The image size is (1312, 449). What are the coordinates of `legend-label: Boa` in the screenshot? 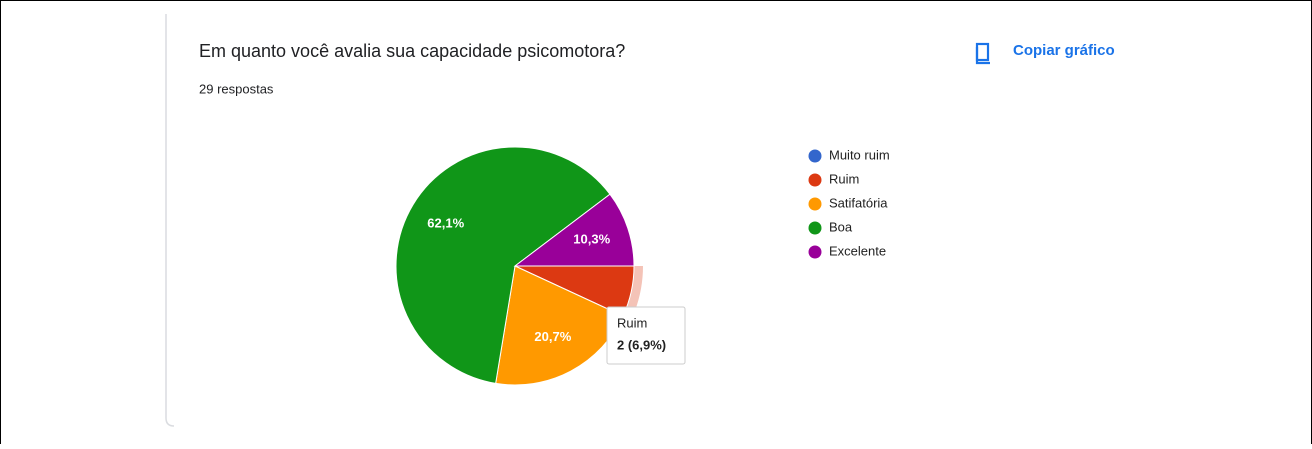 It's located at (841, 226).